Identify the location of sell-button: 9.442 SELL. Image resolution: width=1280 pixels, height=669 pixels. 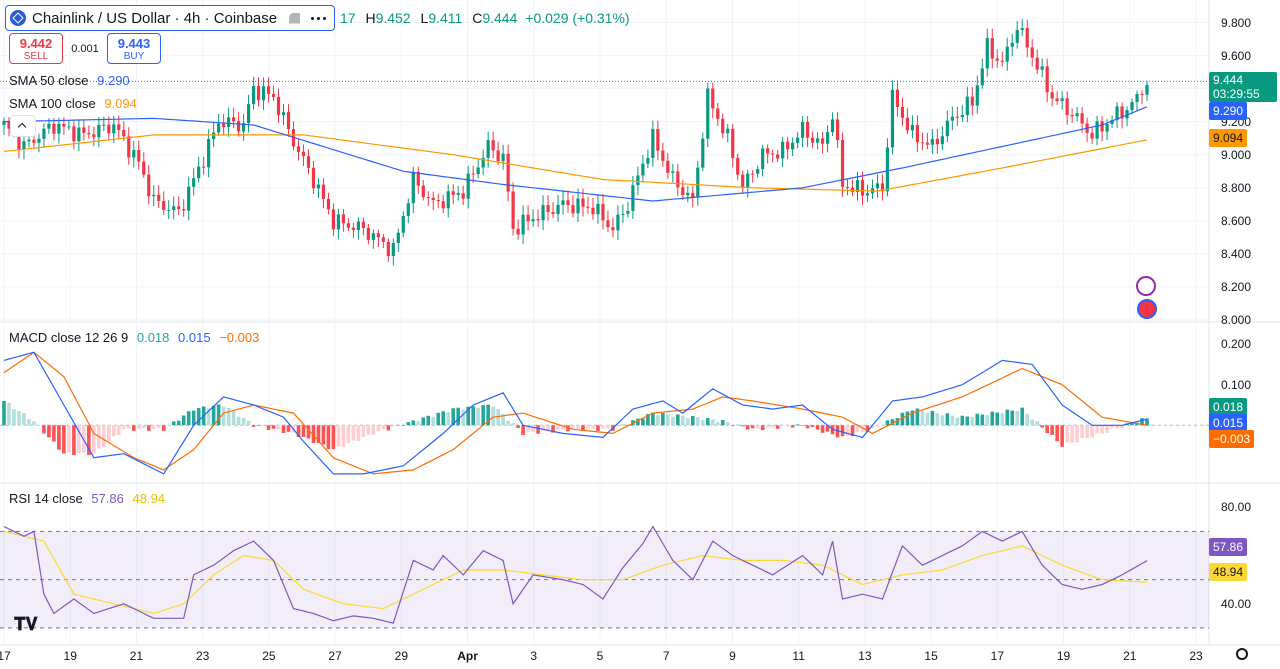
(36, 48).